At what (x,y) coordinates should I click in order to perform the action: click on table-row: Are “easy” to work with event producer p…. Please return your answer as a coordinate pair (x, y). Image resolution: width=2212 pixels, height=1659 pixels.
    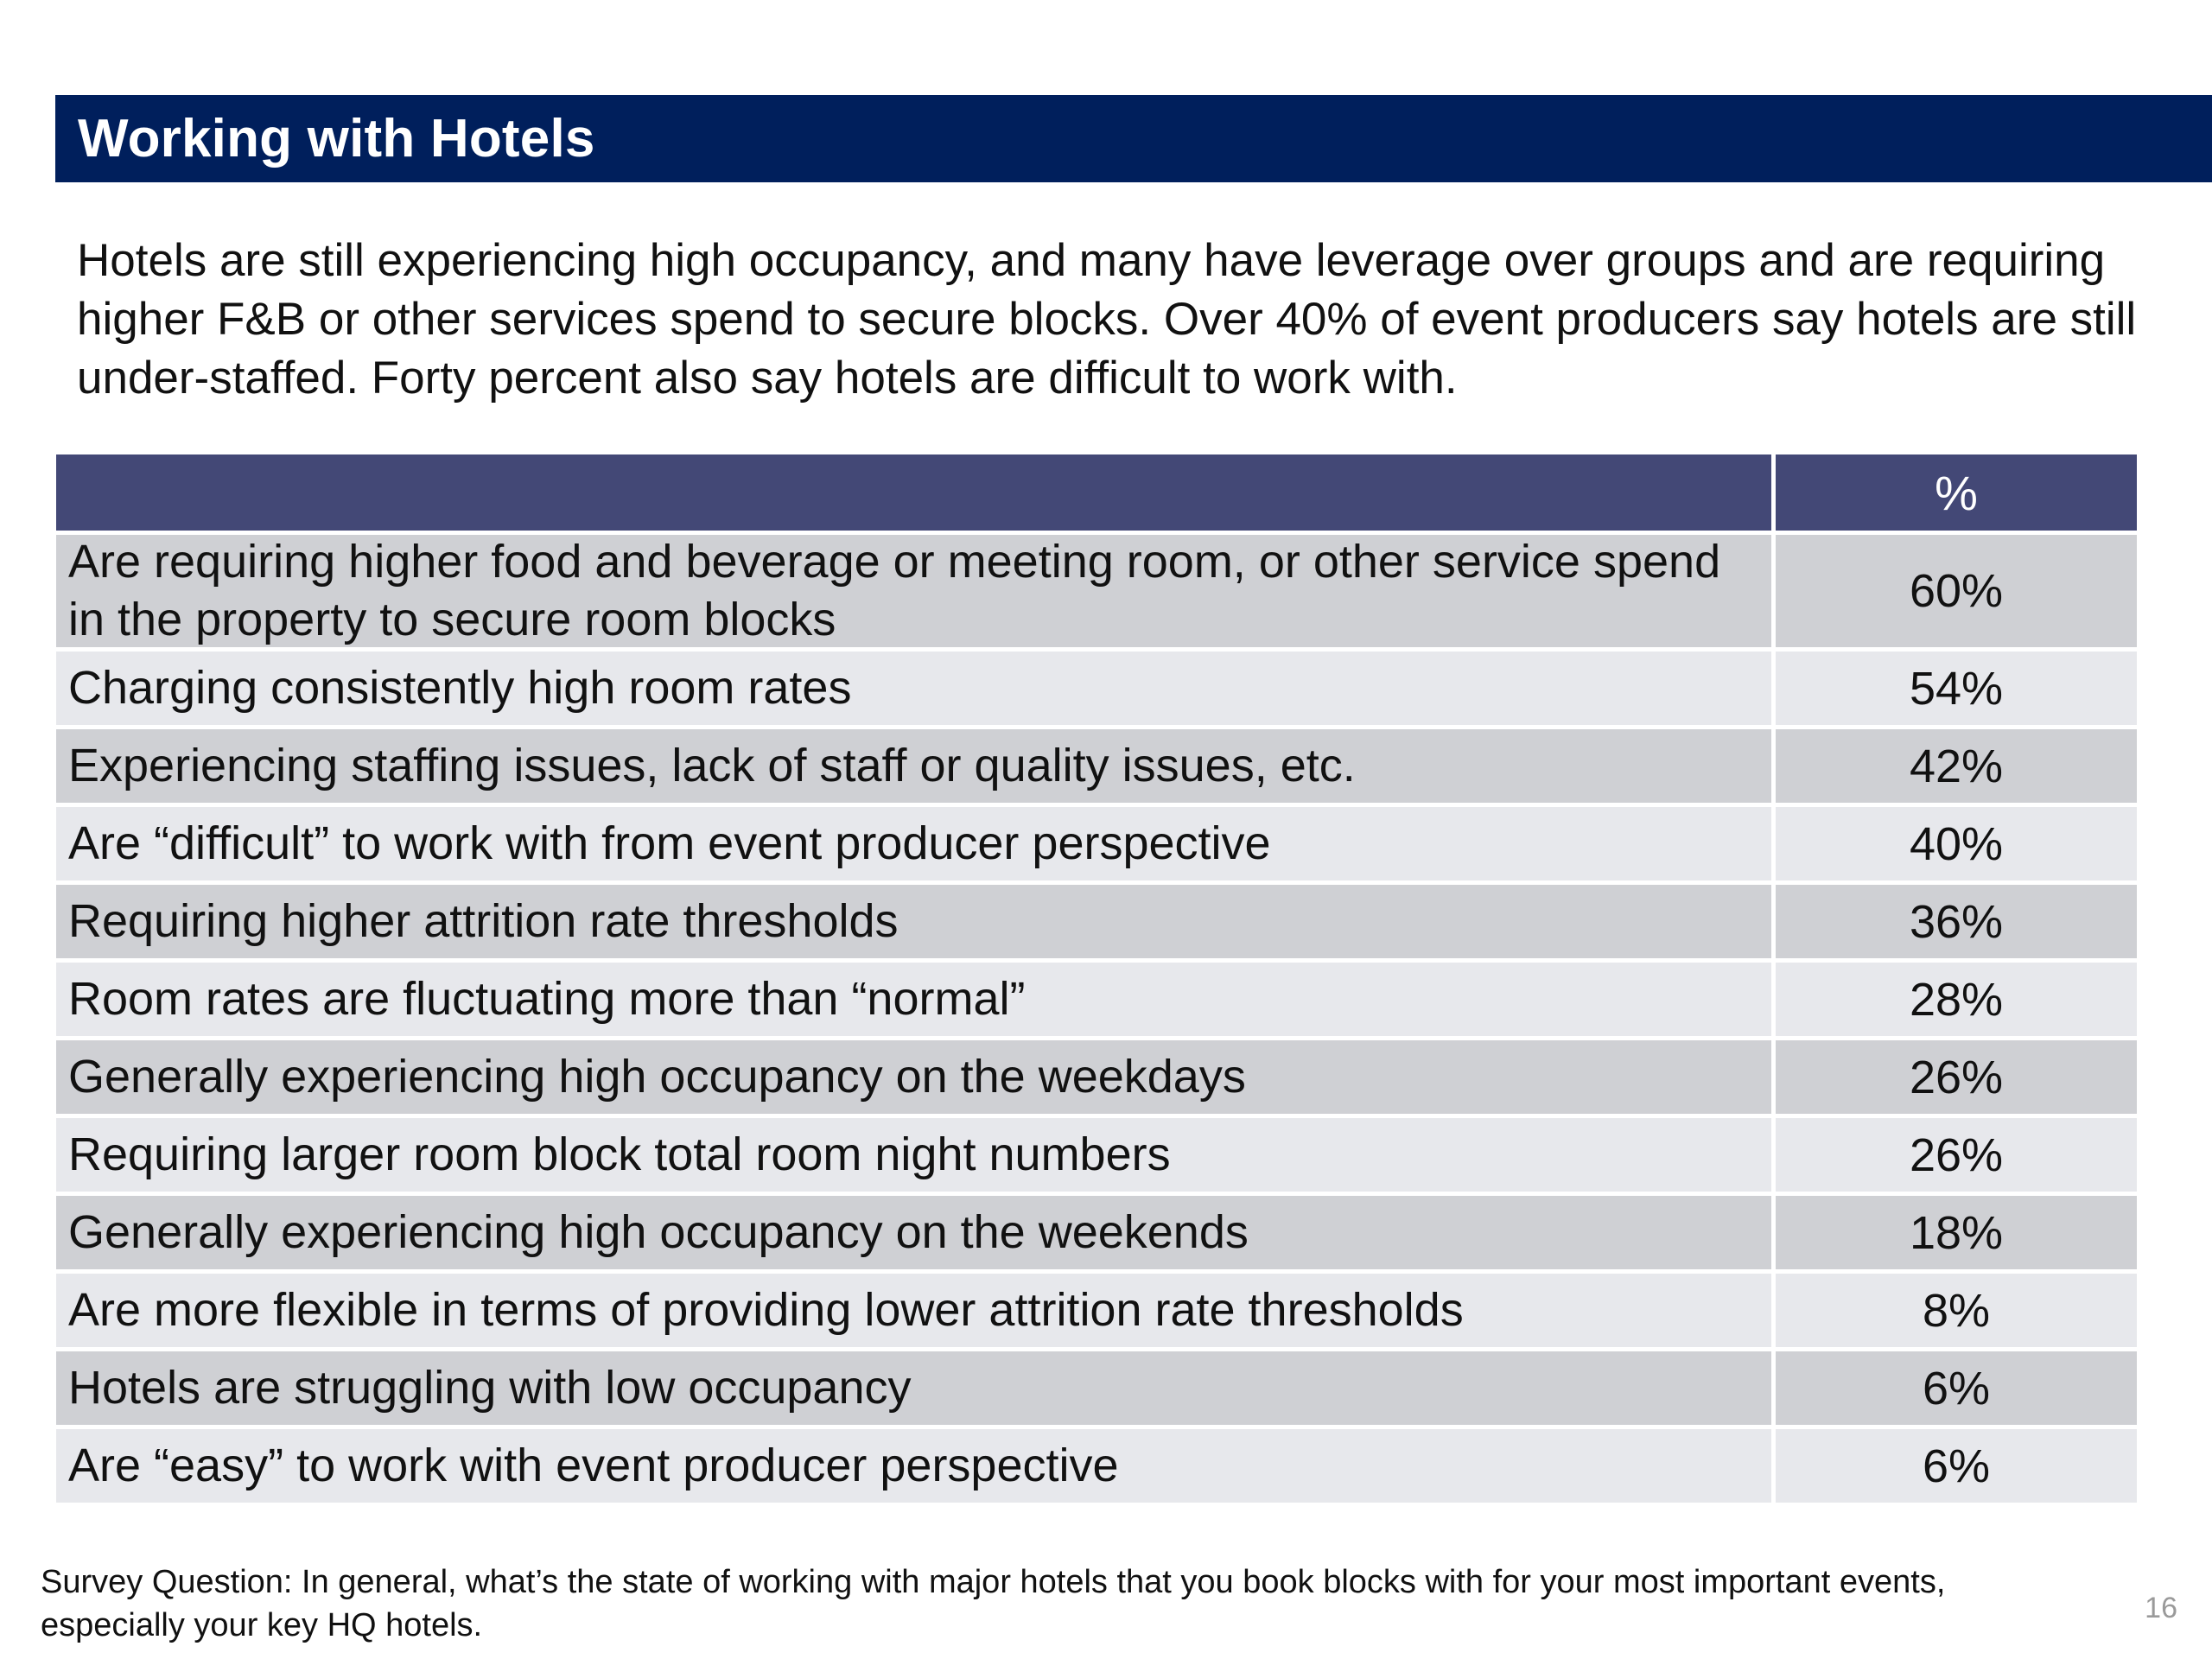
    Looking at the image, I should click on (1096, 1466).